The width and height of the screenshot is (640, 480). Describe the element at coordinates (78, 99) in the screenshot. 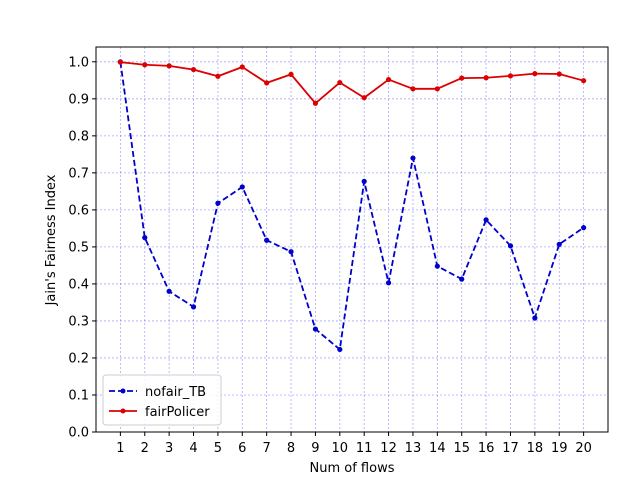

I see `y-tick-label: 0.9` at that location.